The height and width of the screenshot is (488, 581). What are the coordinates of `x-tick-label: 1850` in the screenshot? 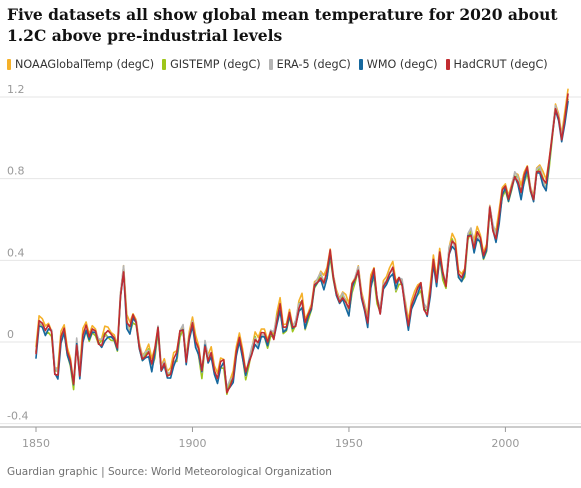 It's located at (36, 443).